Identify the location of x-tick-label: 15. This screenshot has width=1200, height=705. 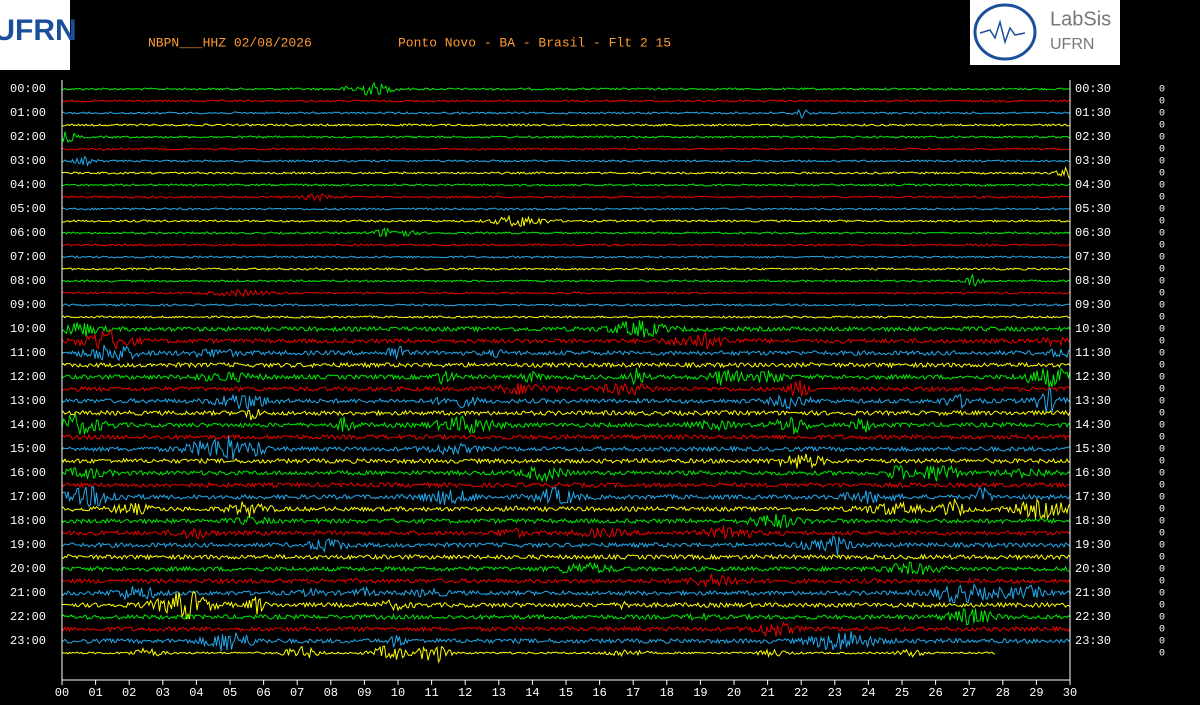
(566, 693).